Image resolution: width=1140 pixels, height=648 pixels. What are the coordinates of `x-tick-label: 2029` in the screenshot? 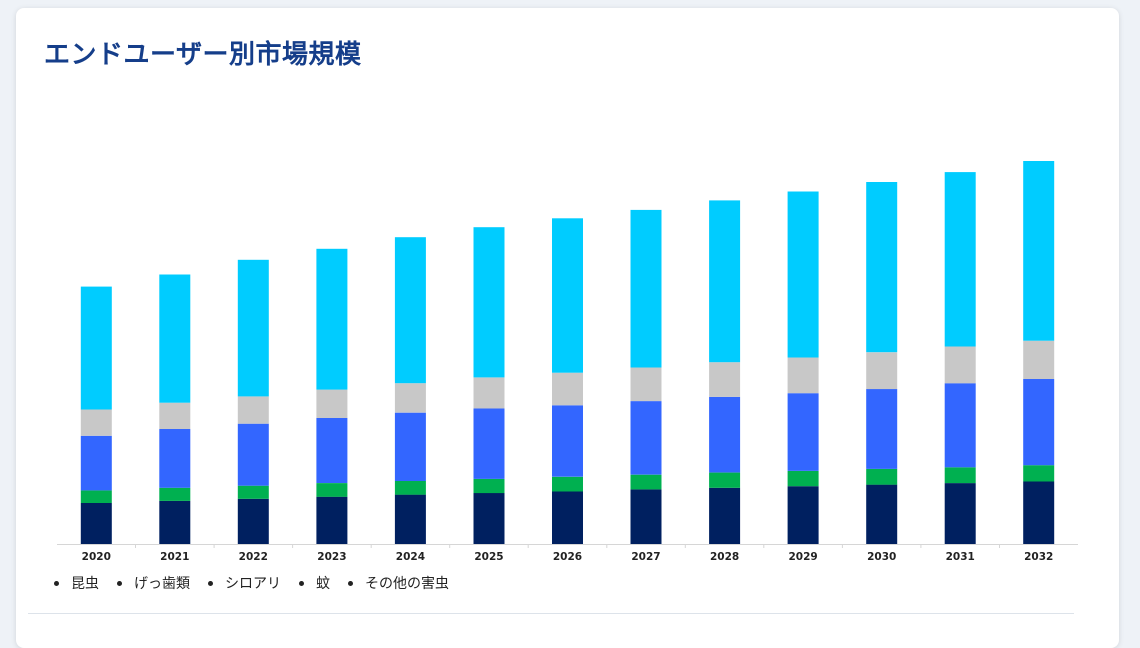 It's located at (802, 557).